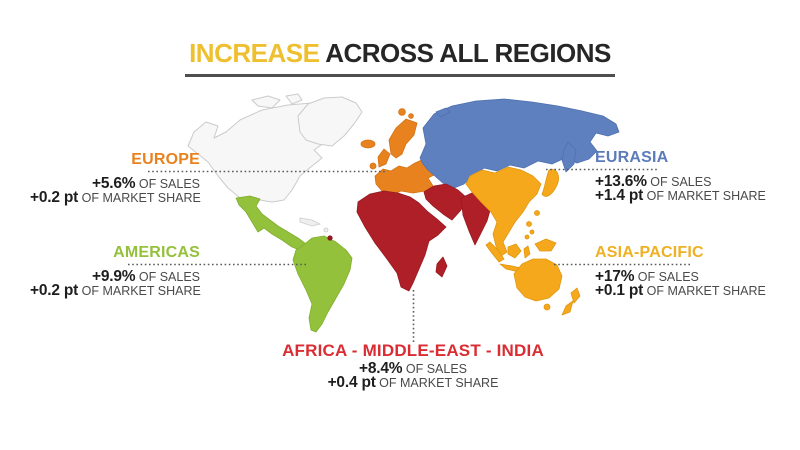 The image size is (800, 450). I want to click on map-caribbean-islands, so click(314, 225).